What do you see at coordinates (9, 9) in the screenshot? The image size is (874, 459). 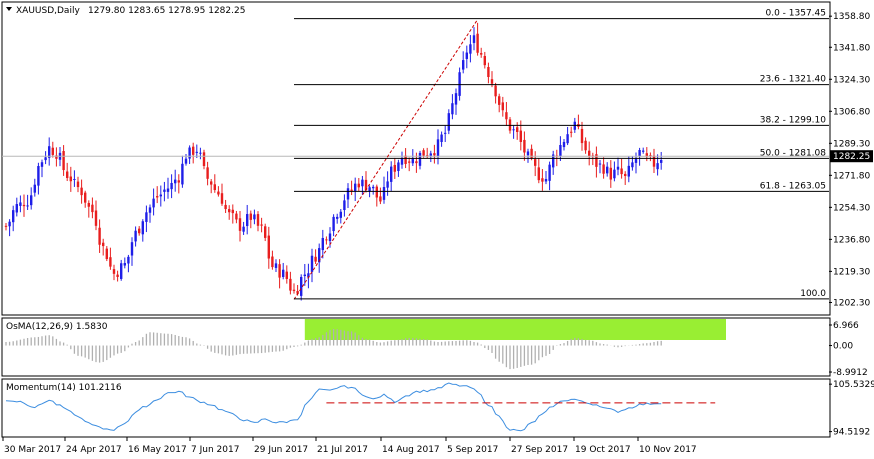 I see `collapse-triangle-icon` at bounding box center [9, 9].